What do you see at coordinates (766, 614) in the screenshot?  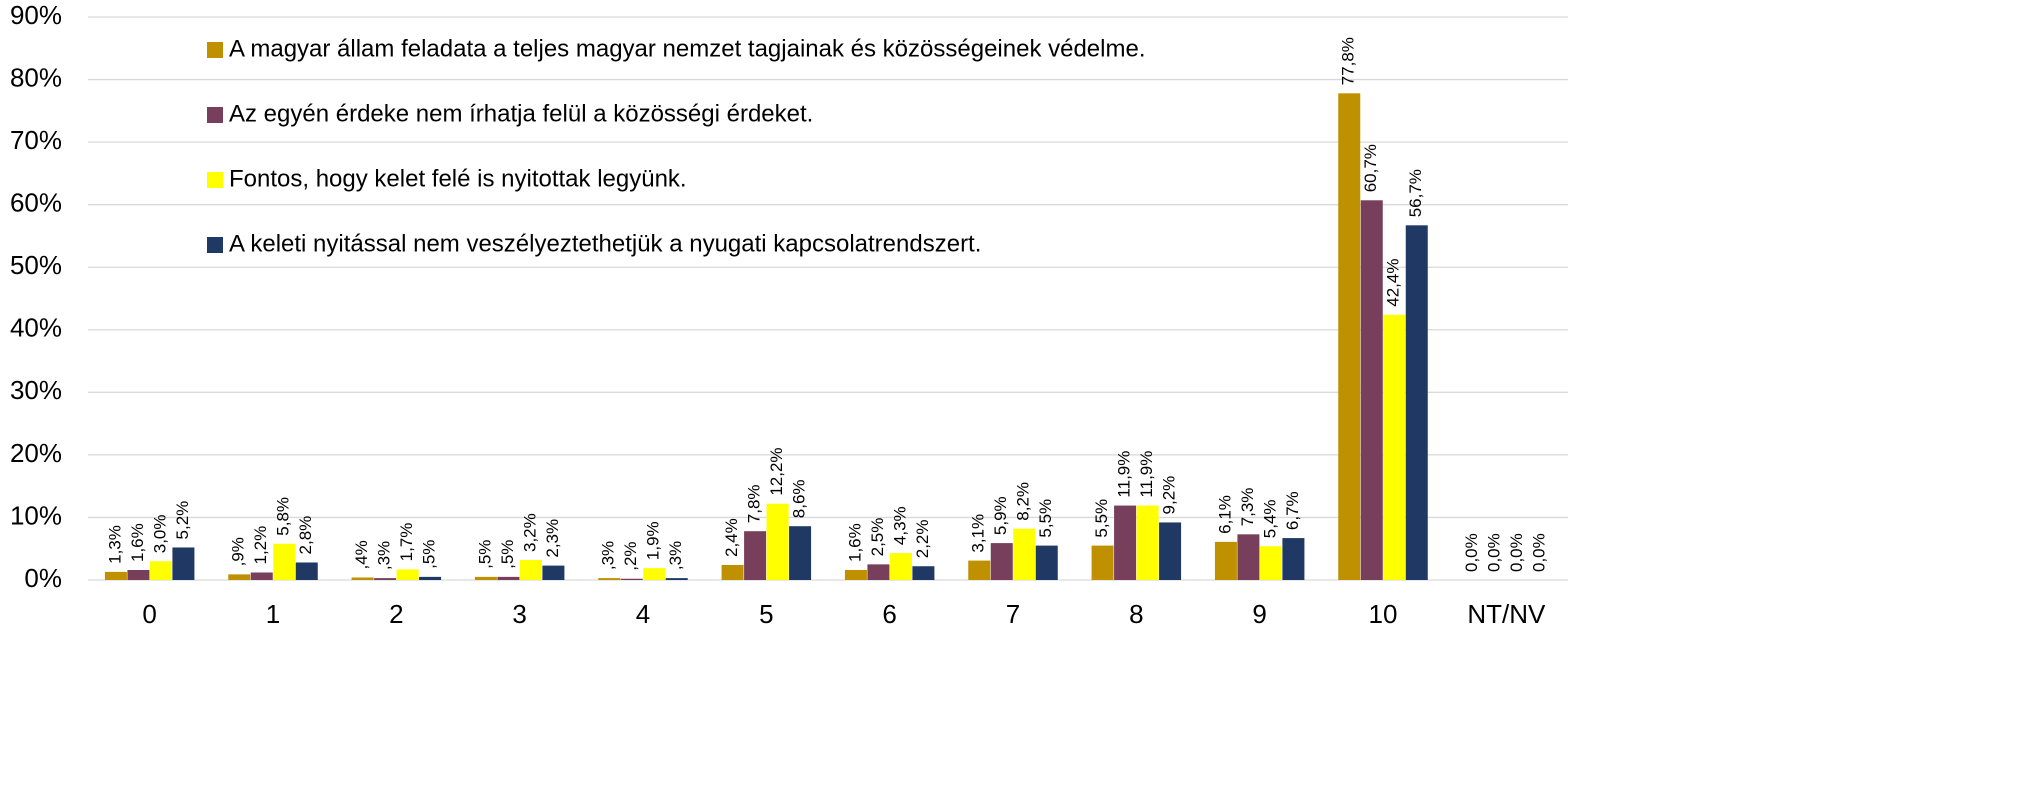 I see `x-tick-label: 5` at bounding box center [766, 614].